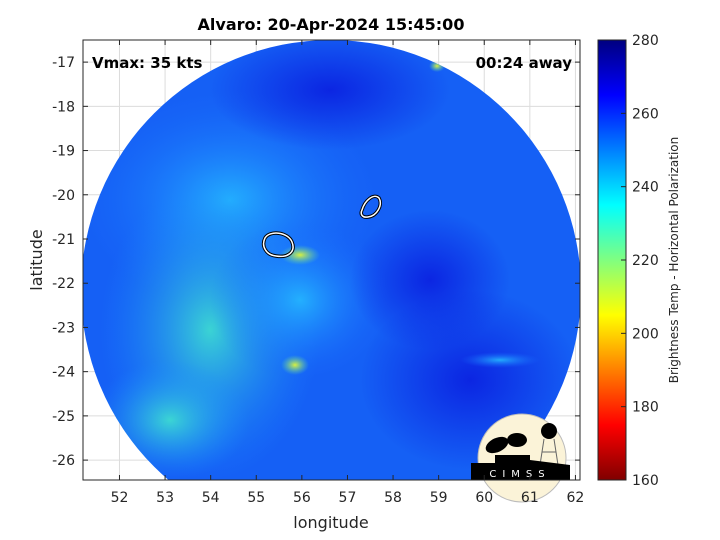 Image resolution: width=720 pixels, height=540 pixels. What do you see at coordinates (63, 196) in the screenshot?
I see `y-tick-label: -20` at bounding box center [63, 196].